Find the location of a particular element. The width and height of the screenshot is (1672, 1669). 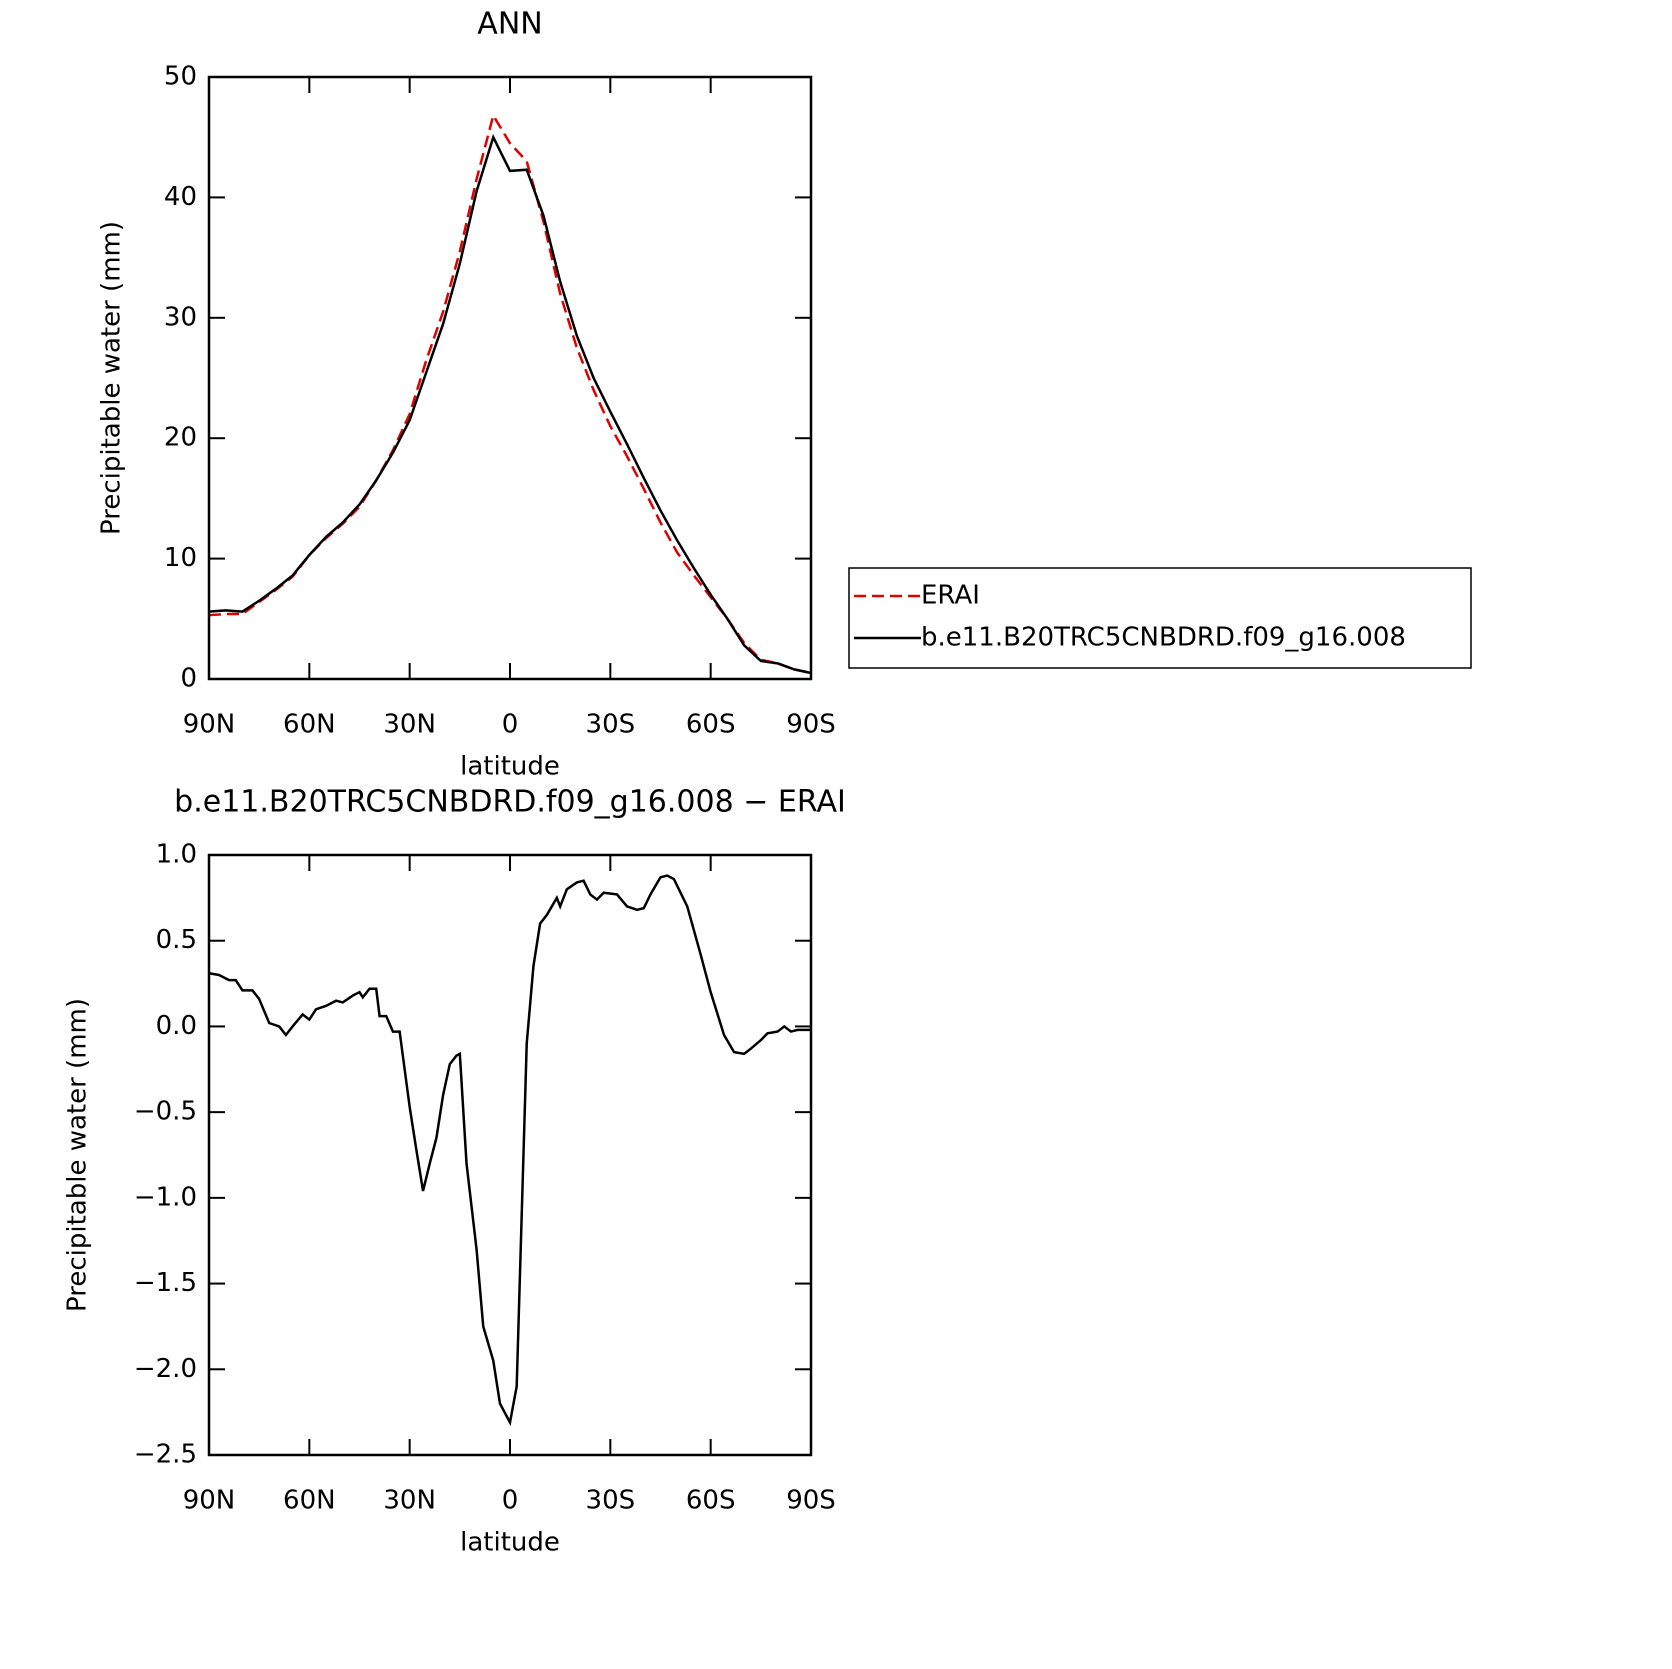

y-tick-label: −1.5 is located at coordinates (165, 1283).